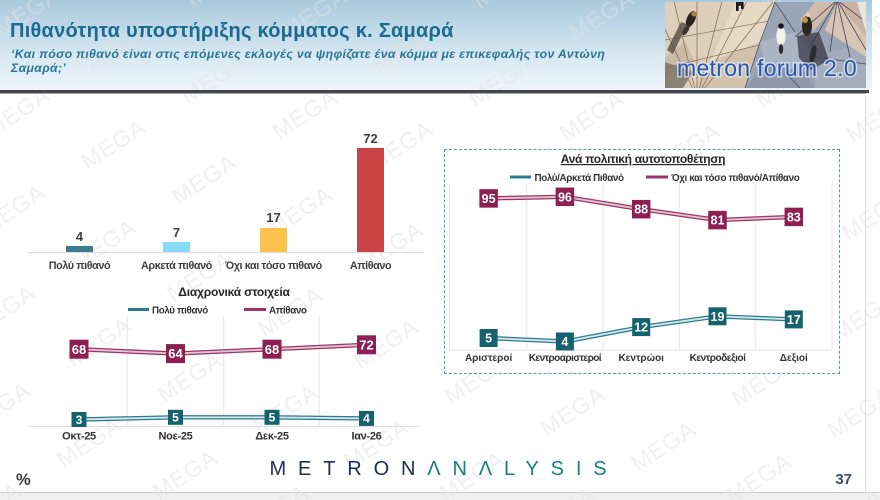 The width and height of the screenshot is (880, 500). Describe the element at coordinates (579, 178) in the screenshot. I see `svg-text: Πολύ/Αρκετά Πιθανό` at that location.